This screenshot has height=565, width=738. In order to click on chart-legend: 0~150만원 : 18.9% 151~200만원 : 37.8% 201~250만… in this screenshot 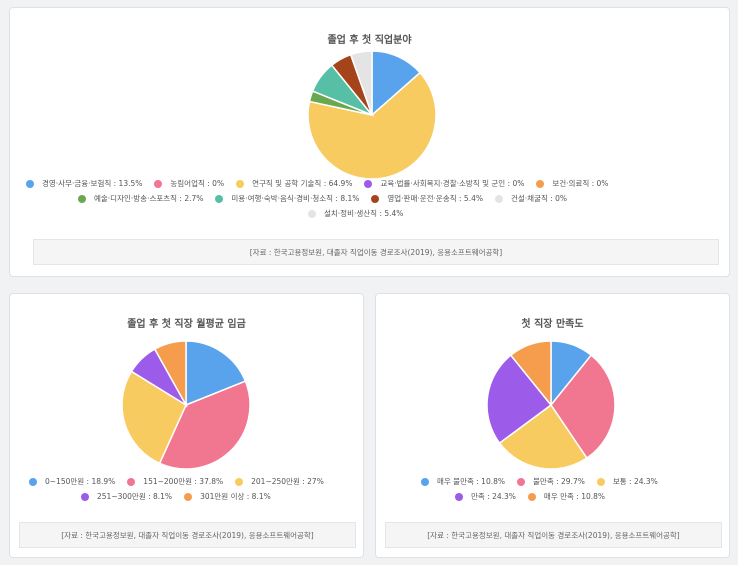, I will do `click(182, 489)`.